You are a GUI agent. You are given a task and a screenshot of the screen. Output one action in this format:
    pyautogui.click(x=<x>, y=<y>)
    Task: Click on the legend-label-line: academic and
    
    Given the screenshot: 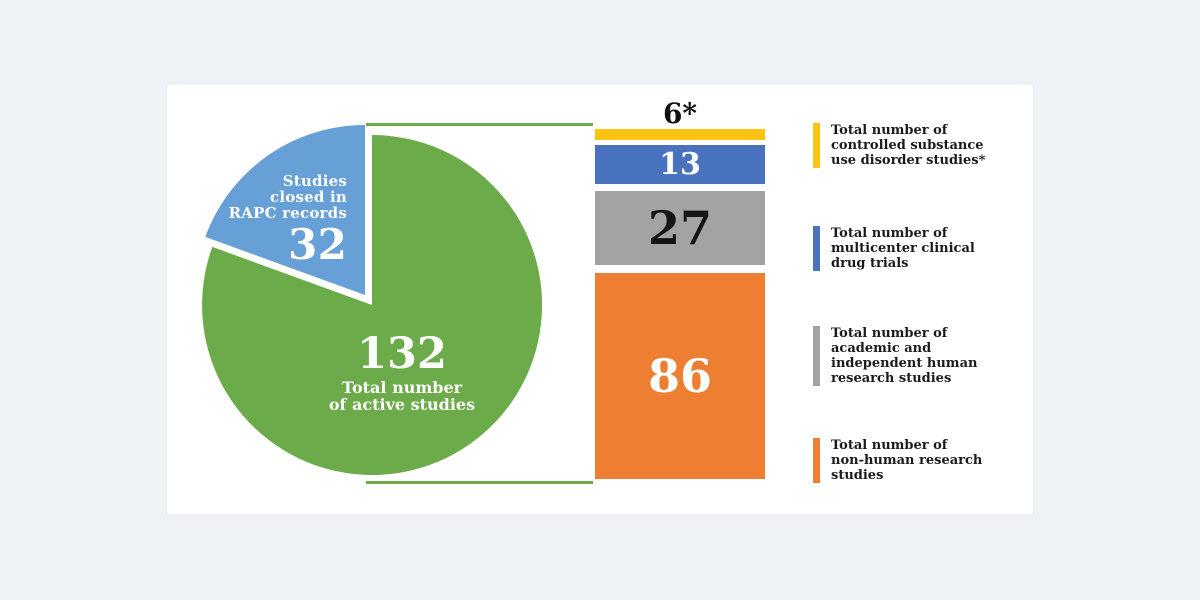 What is the action you would take?
    pyautogui.click(x=881, y=348)
    